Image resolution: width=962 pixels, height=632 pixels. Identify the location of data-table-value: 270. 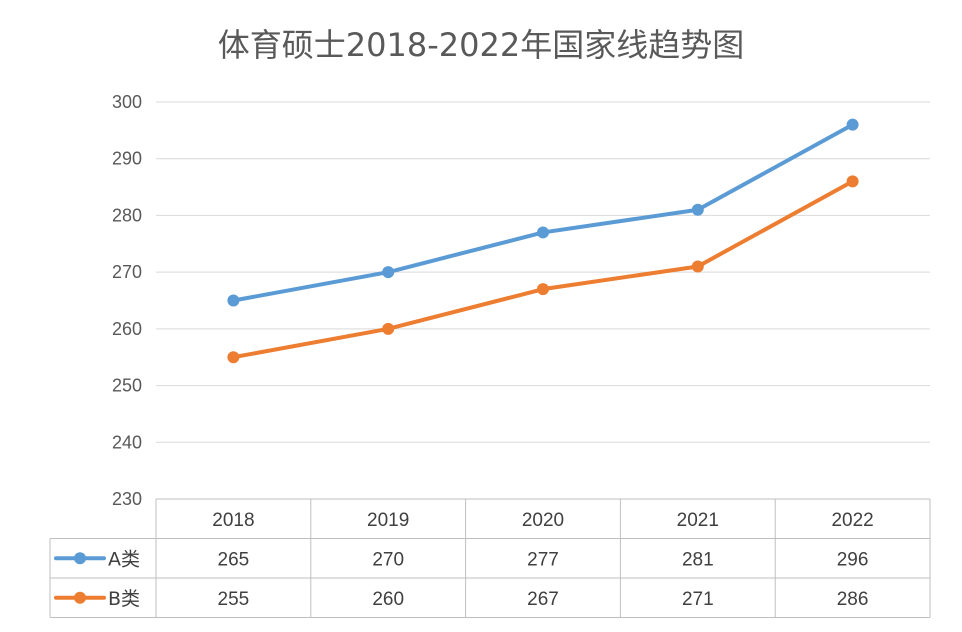
(388, 559).